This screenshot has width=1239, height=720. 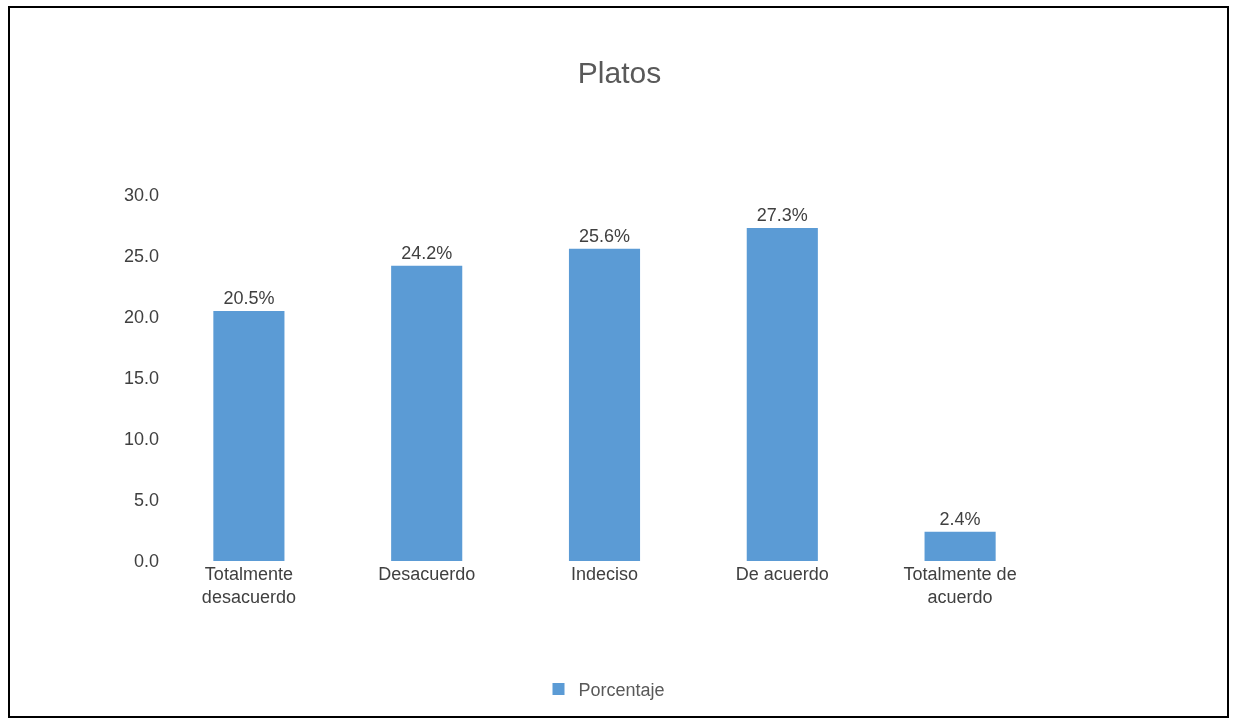 What do you see at coordinates (782, 574) in the screenshot?
I see `x-tick-label: De acuerdo` at bounding box center [782, 574].